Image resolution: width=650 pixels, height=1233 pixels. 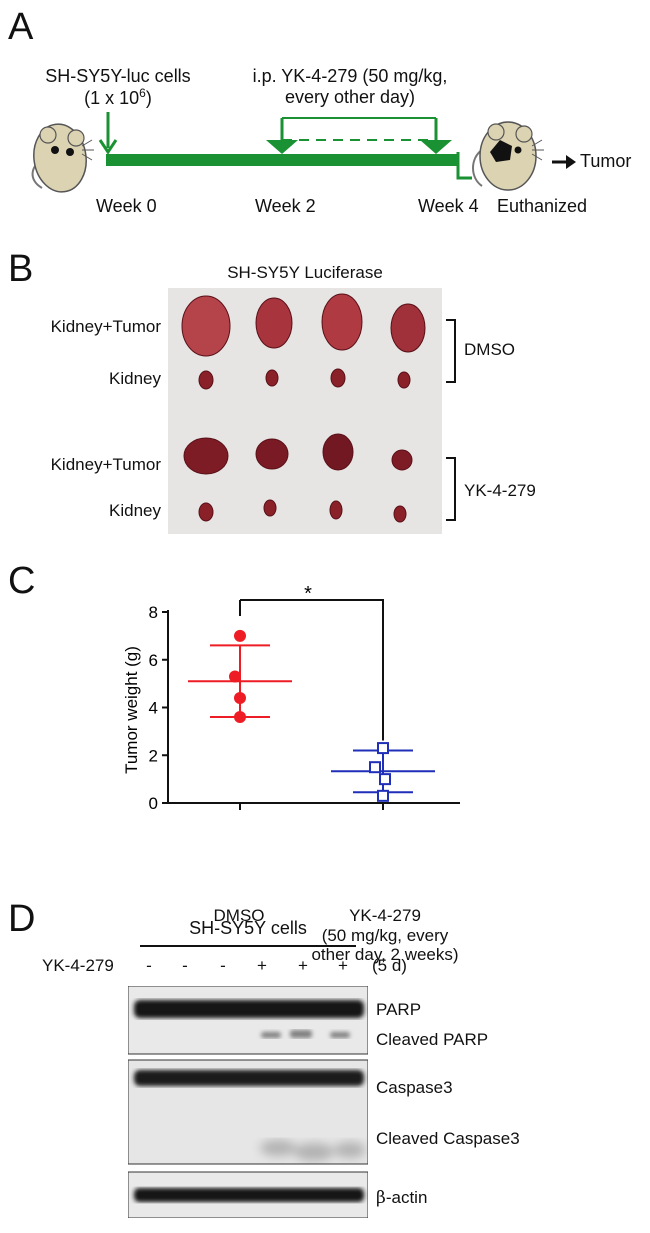 I want to click on band-cleaved-parp: Cleaved PARP, so click(x=432, y=1039).